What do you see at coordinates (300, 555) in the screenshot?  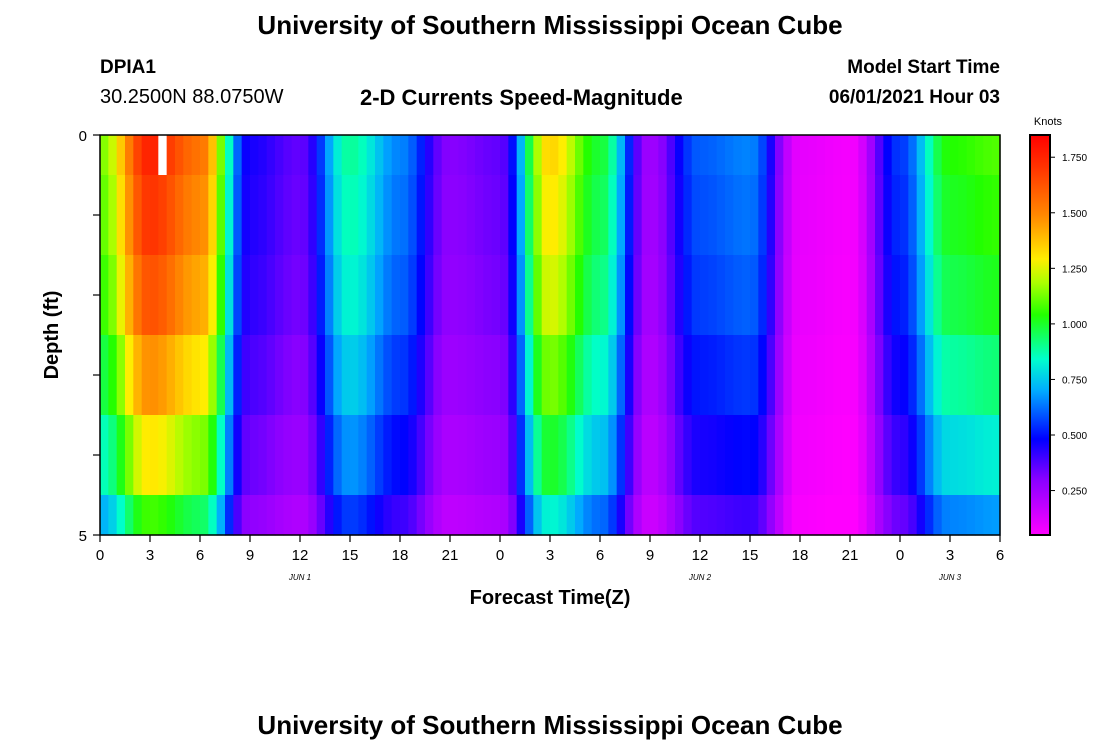 I see `x-tick-label: 12` at bounding box center [300, 555].